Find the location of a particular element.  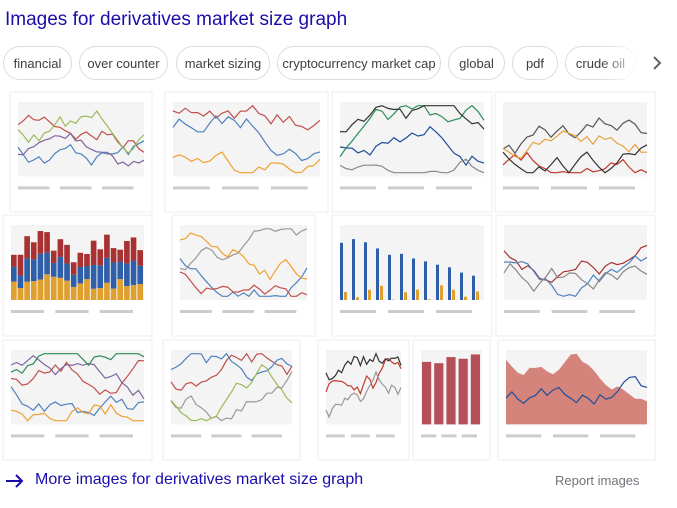

filter-chip: financial is located at coordinates (37, 63).